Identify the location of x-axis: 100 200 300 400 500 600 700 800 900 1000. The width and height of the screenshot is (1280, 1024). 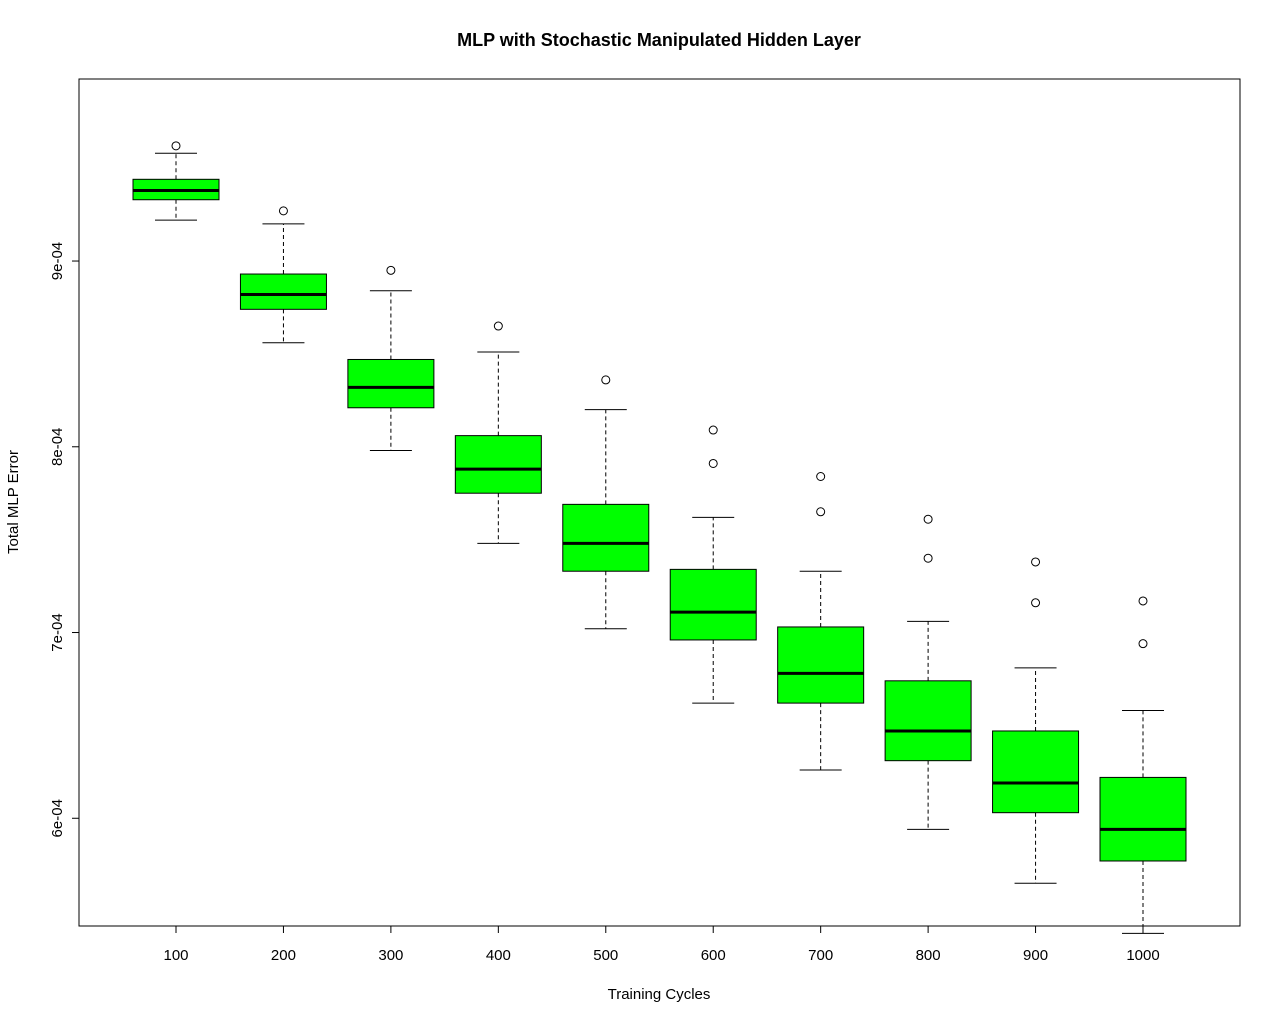
(661, 944).